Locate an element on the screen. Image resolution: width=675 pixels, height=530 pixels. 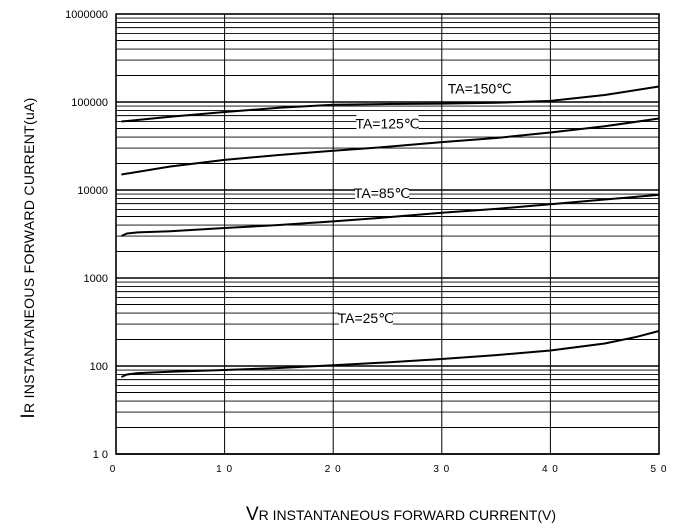
y-axis-label-prefix: I is located at coordinates (28, 416).